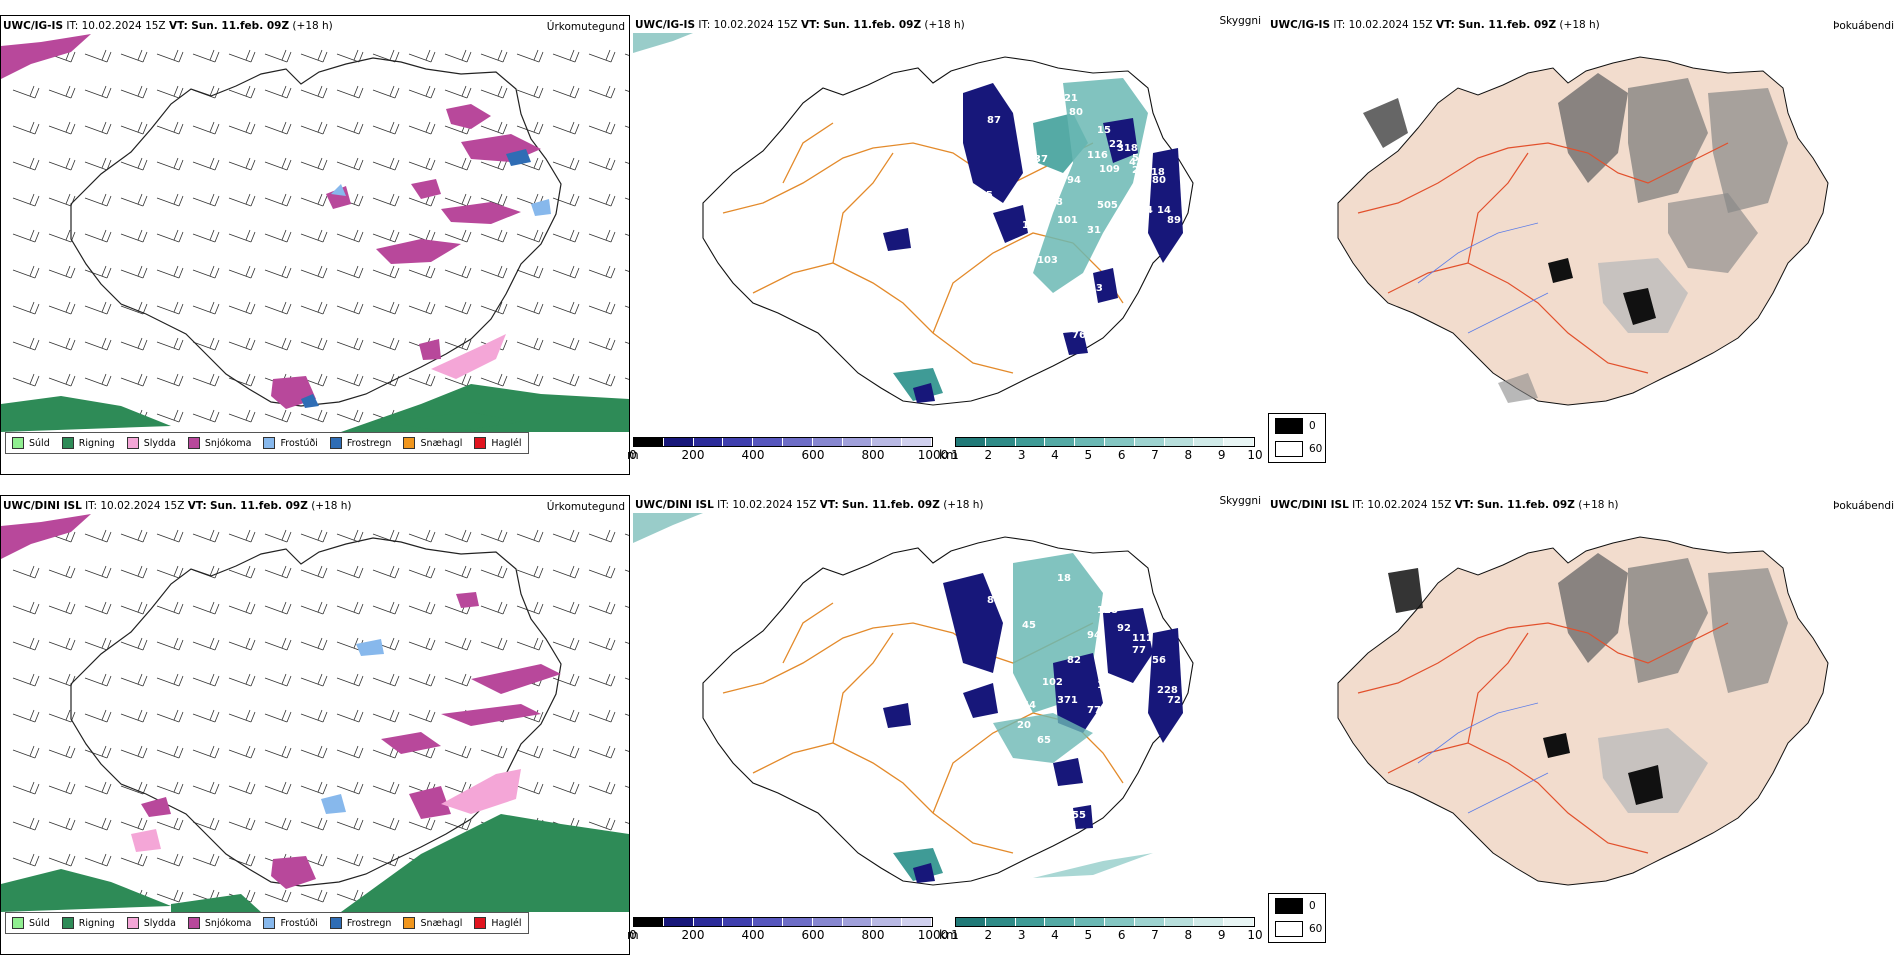  I want to click on visibility-value-label: 116, so click(1097, 155).